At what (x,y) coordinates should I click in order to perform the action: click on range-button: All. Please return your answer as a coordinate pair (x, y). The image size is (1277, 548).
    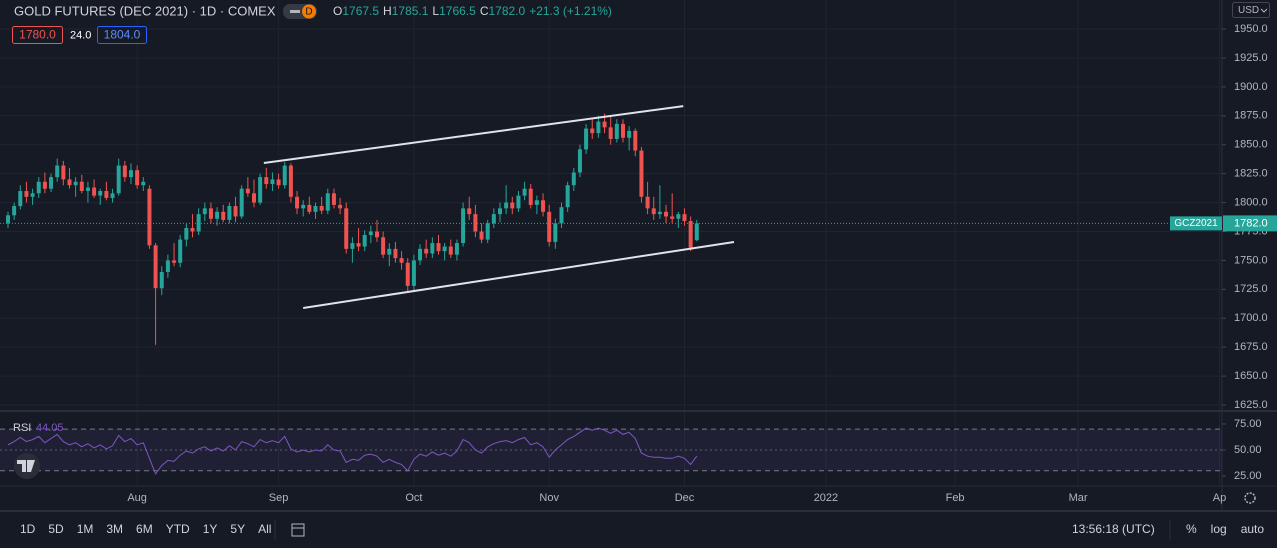
    Looking at the image, I should click on (264, 529).